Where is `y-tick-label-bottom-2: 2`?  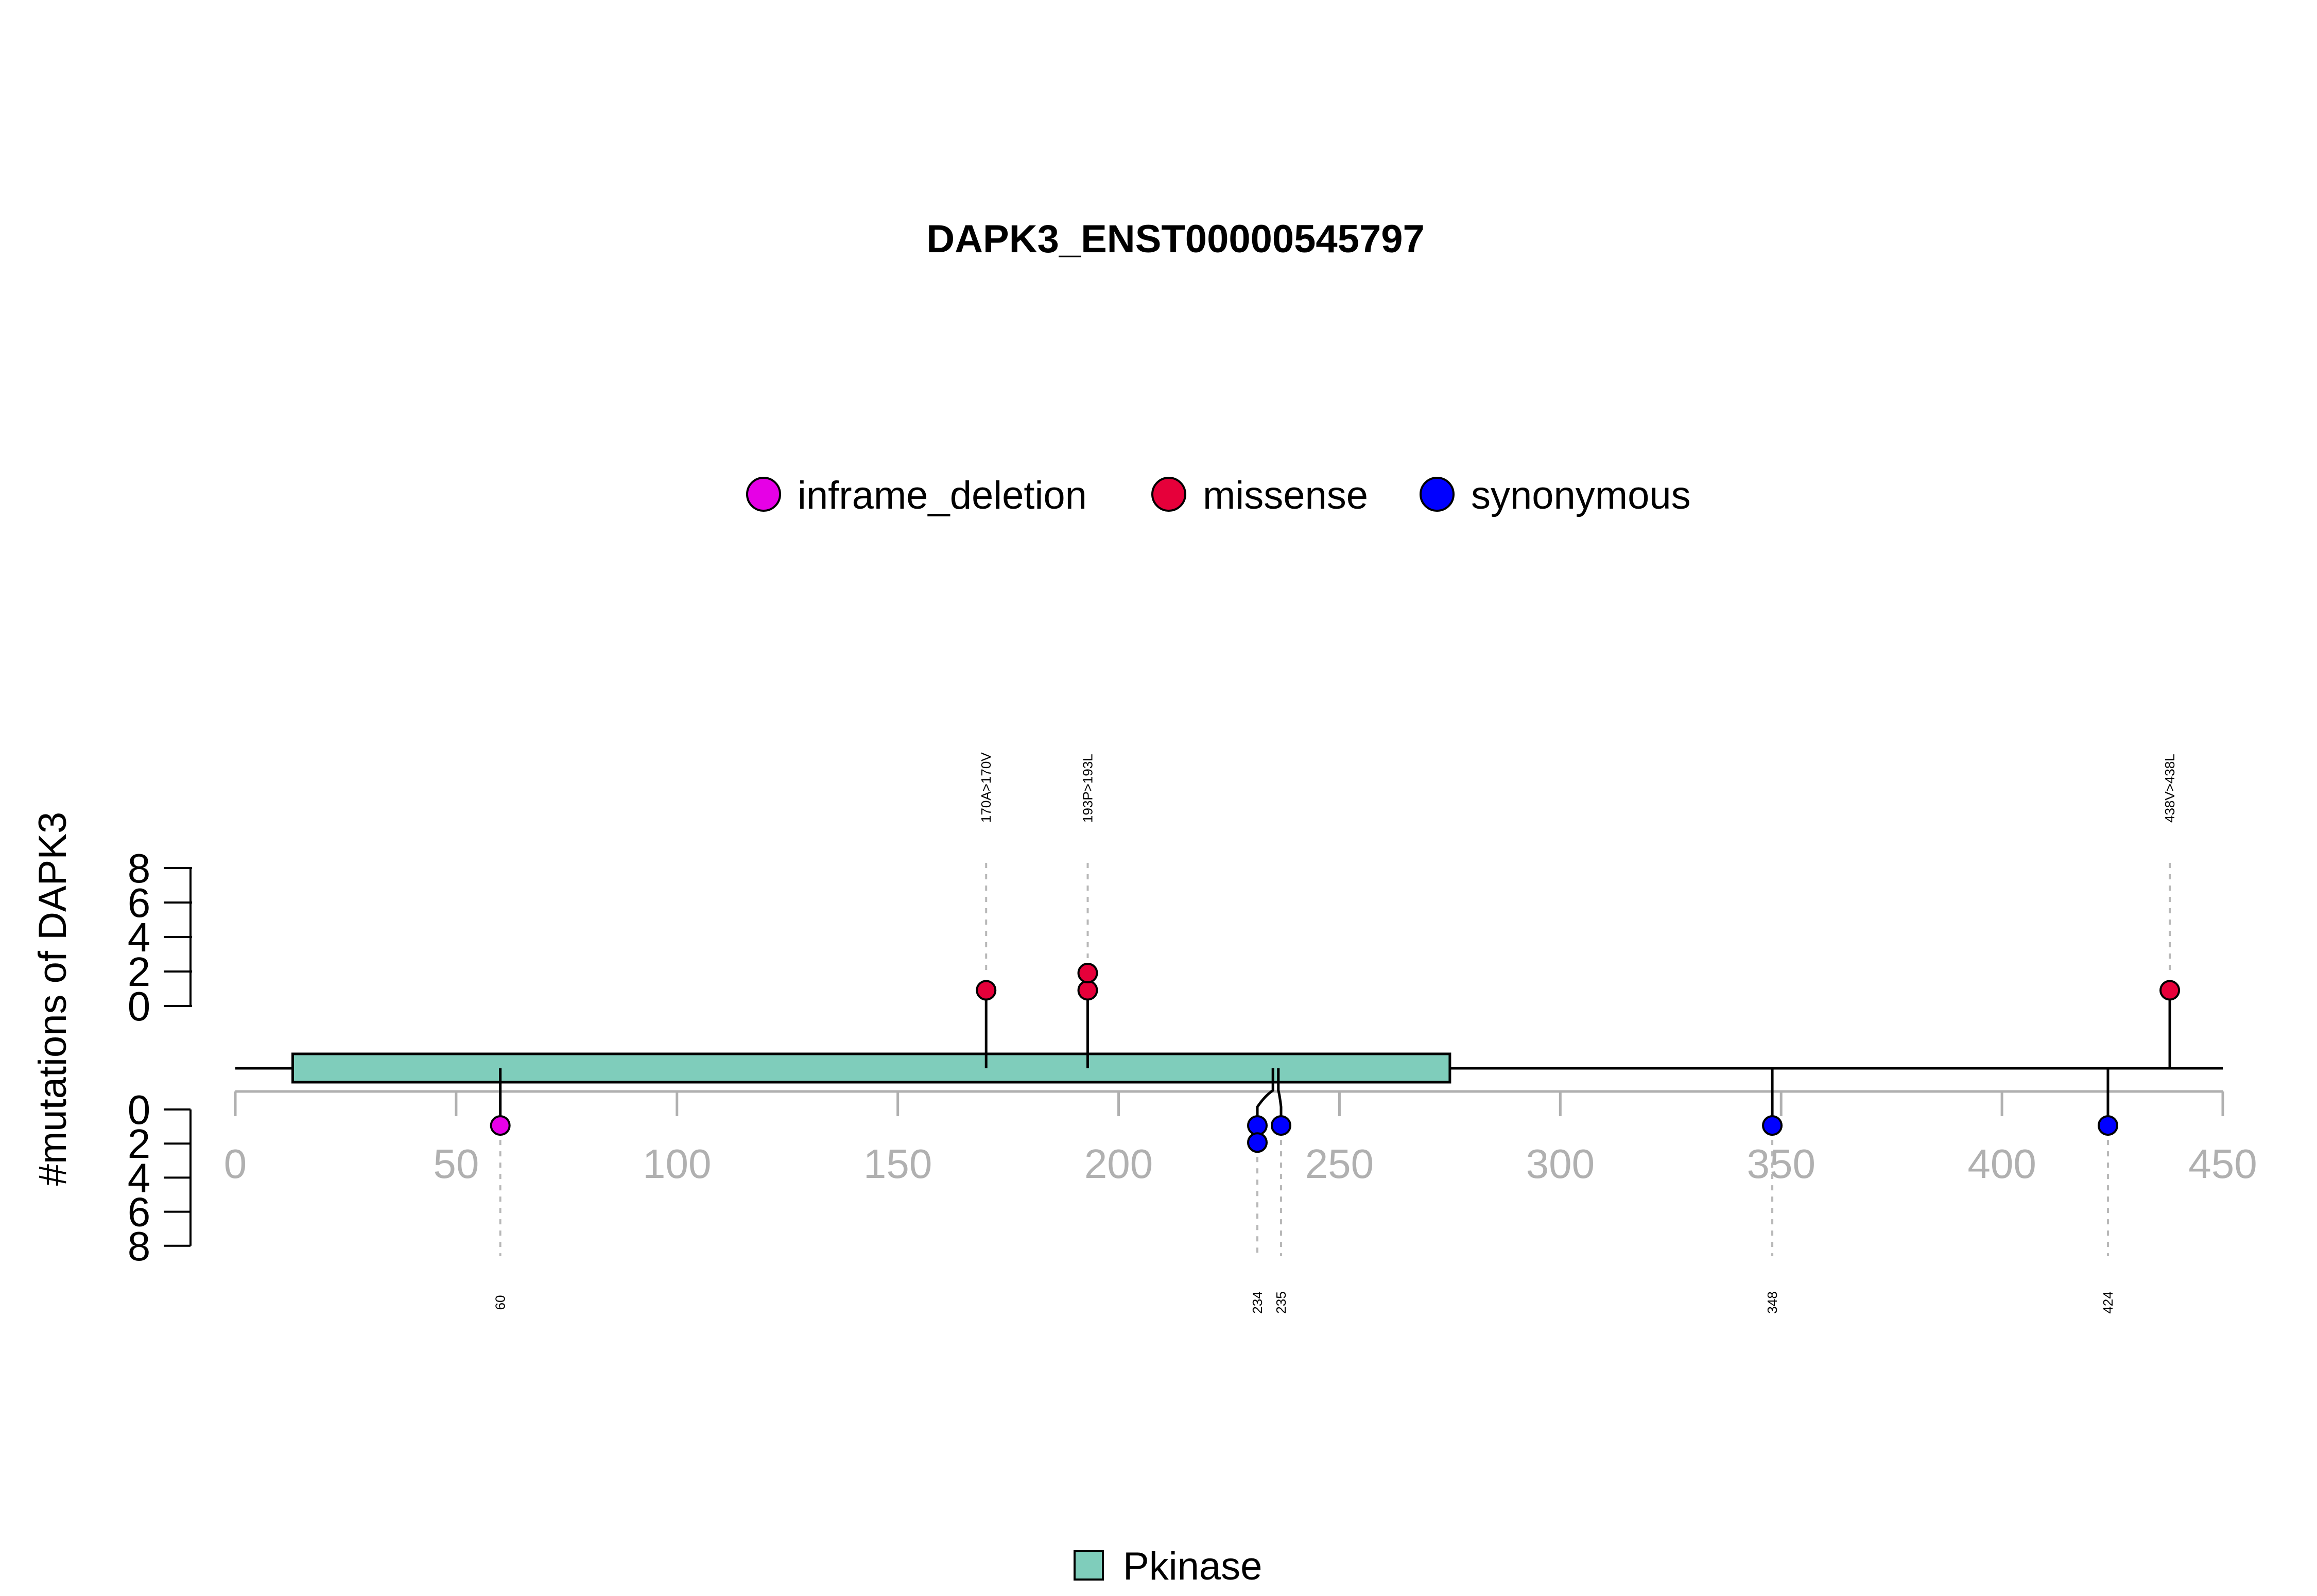 y-tick-label-bottom-2: 2 is located at coordinates (139, 1144).